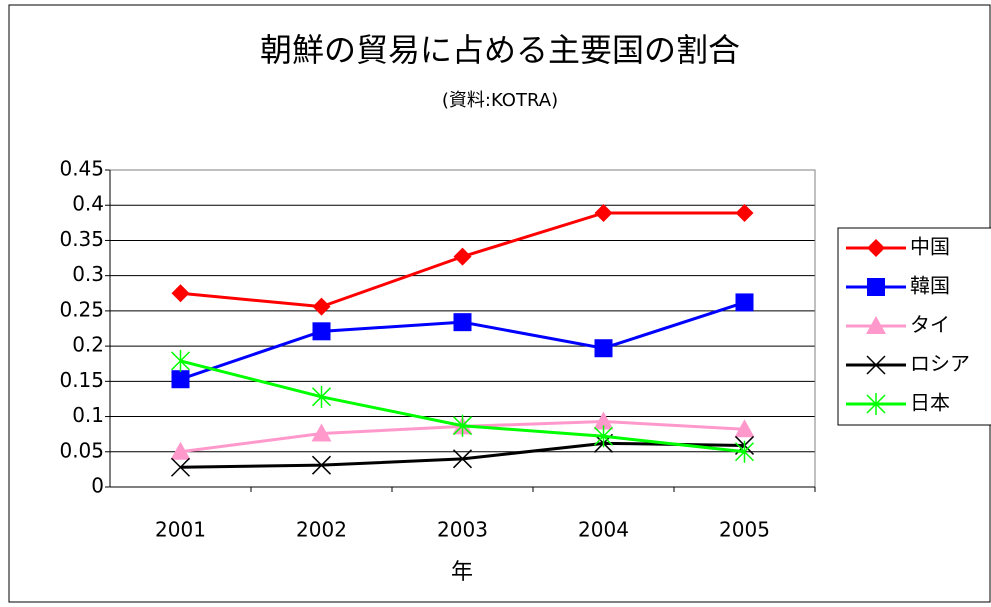 Image resolution: width=991 pixels, height=607 pixels. I want to click on y-tick-label: 0.4, so click(88, 204).